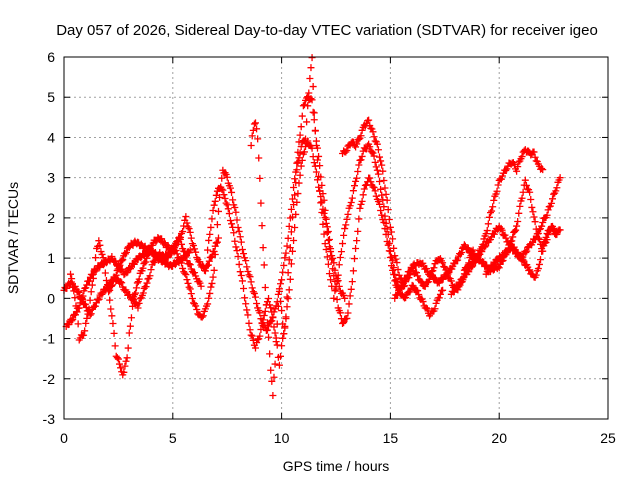 This screenshot has width=640, height=480. Describe the element at coordinates (51, 137) in the screenshot. I see `y-tick-label: 4` at that location.